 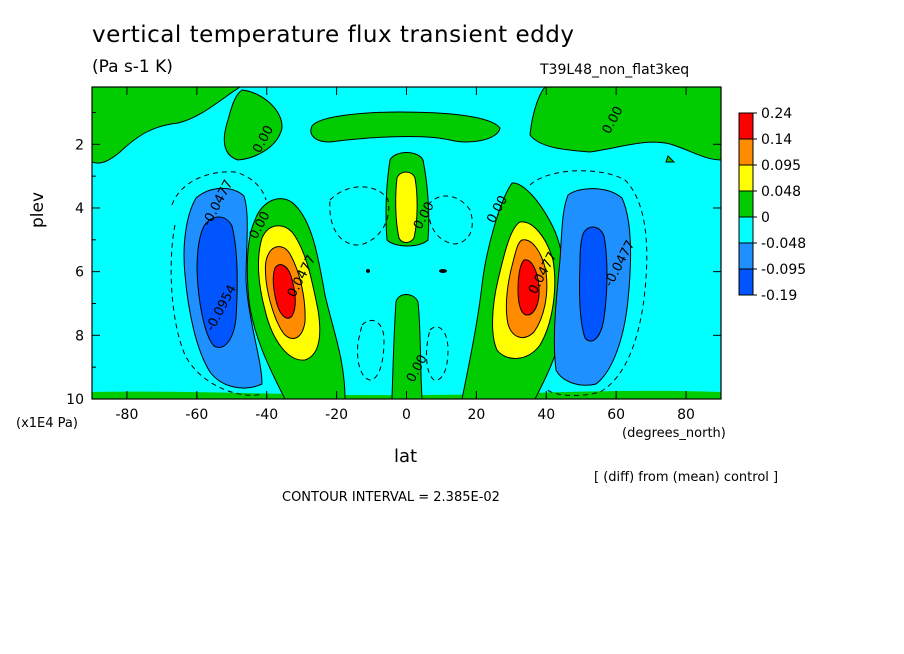 I want to click on y-tick-label: 6, so click(x=79, y=273).